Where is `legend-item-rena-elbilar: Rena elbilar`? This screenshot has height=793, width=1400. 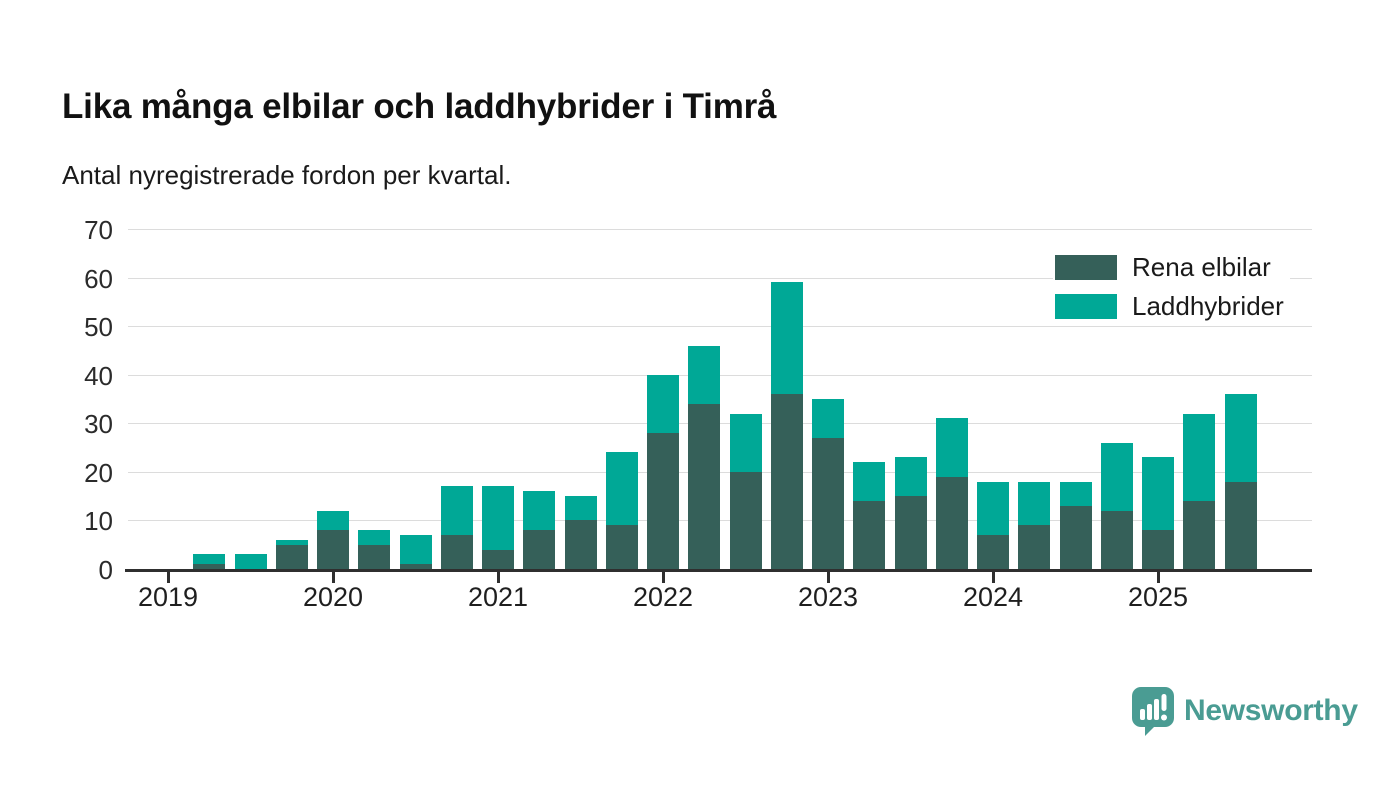 legend-item-rena-elbilar: Rena elbilar is located at coordinates (1169, 267).